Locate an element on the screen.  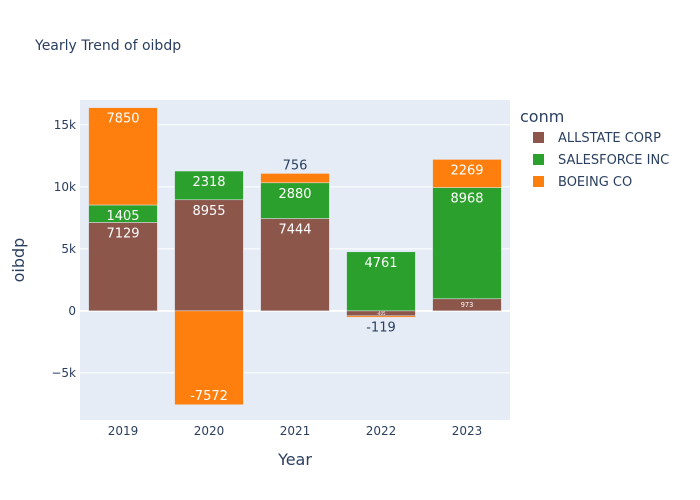
x-tick-label: 2022 is located at coordinates (381, 431).